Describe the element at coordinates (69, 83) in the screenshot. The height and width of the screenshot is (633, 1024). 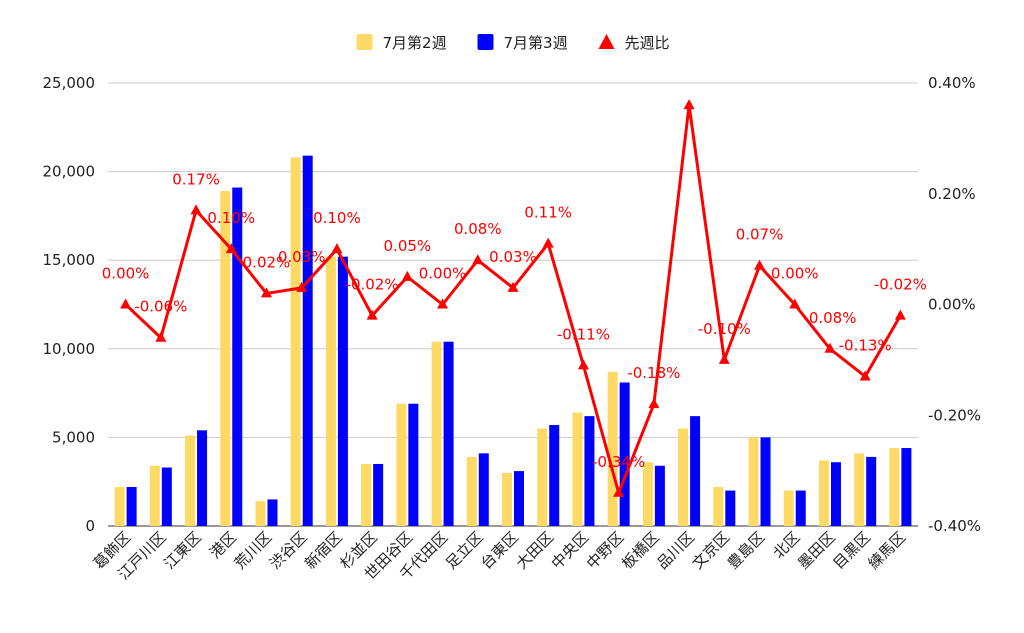
I see `y-left-tick-label: 25,000` at that location.